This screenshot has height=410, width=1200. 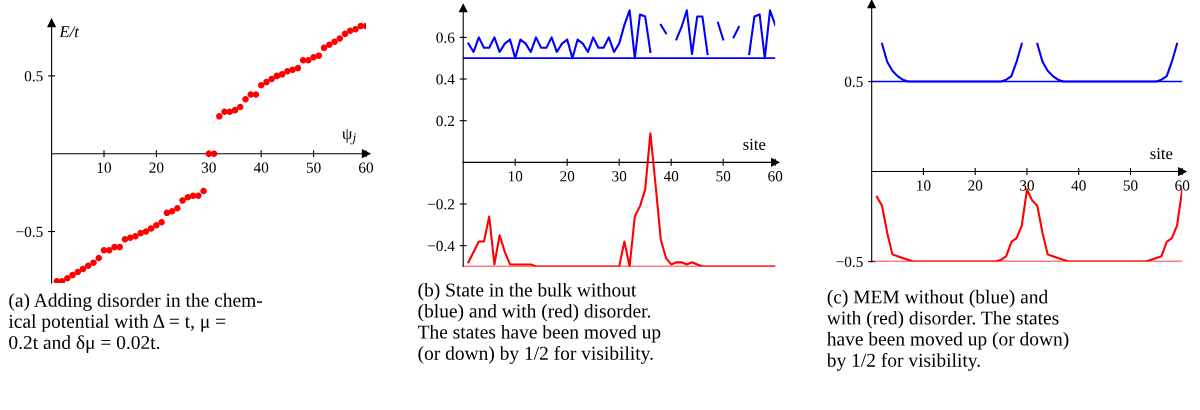 What do you see at coordinates (445, 121) in the screenshot?
I see `y-tick-label: 0.2` at bounding box center [445, 121].